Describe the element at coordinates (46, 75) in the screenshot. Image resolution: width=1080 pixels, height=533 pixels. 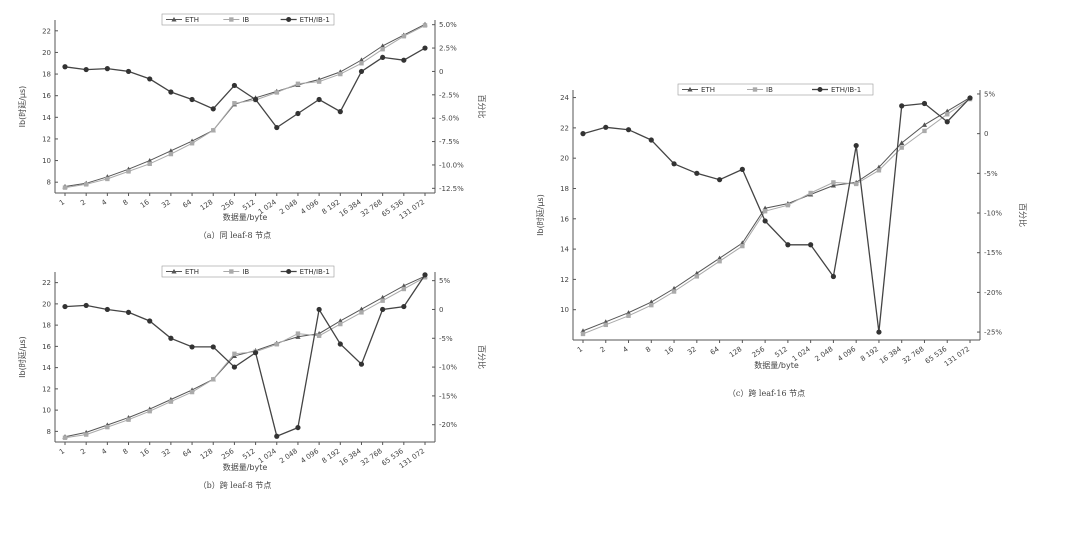
I see `y-tick-label: 18` at that location.